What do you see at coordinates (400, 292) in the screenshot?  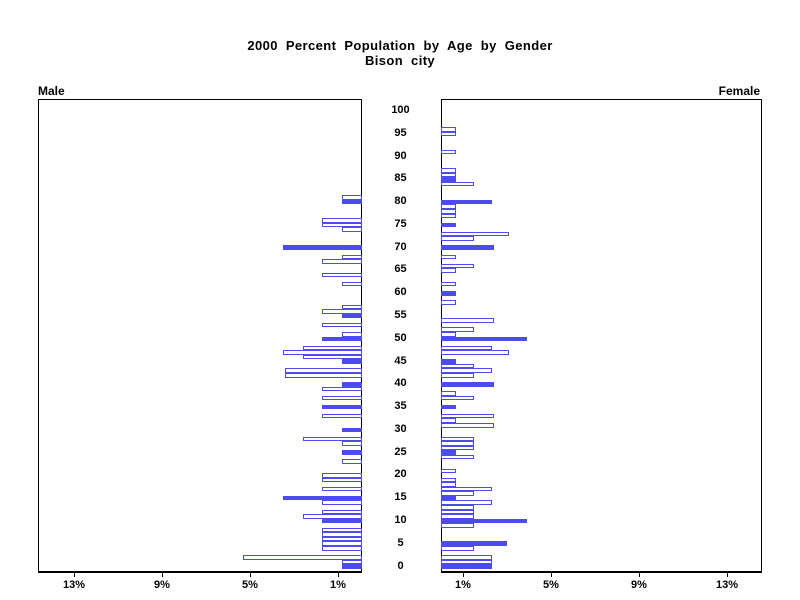 I see `age-tick-label-60: 60` at bounding box center [400, 292].